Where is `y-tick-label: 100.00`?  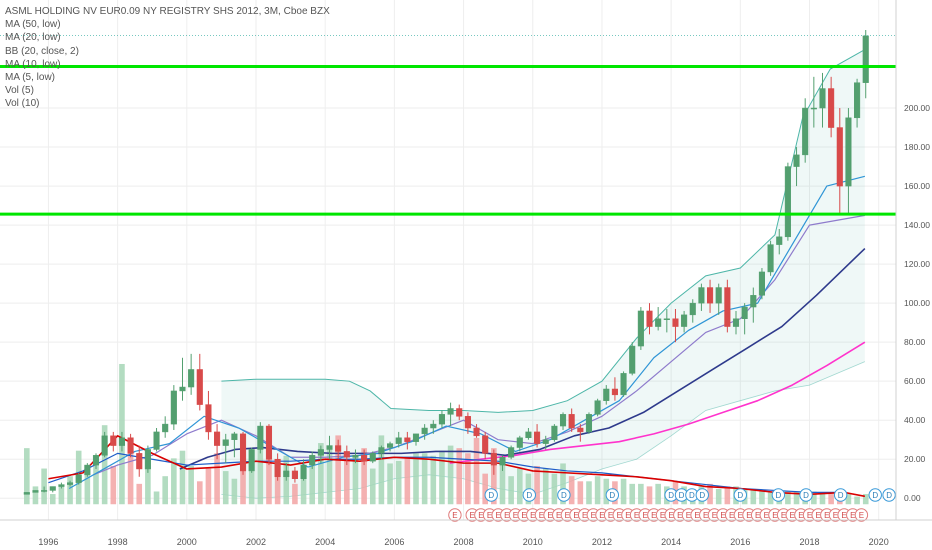
y-tick-label: 100.00 is located at coordinates (917, 303).